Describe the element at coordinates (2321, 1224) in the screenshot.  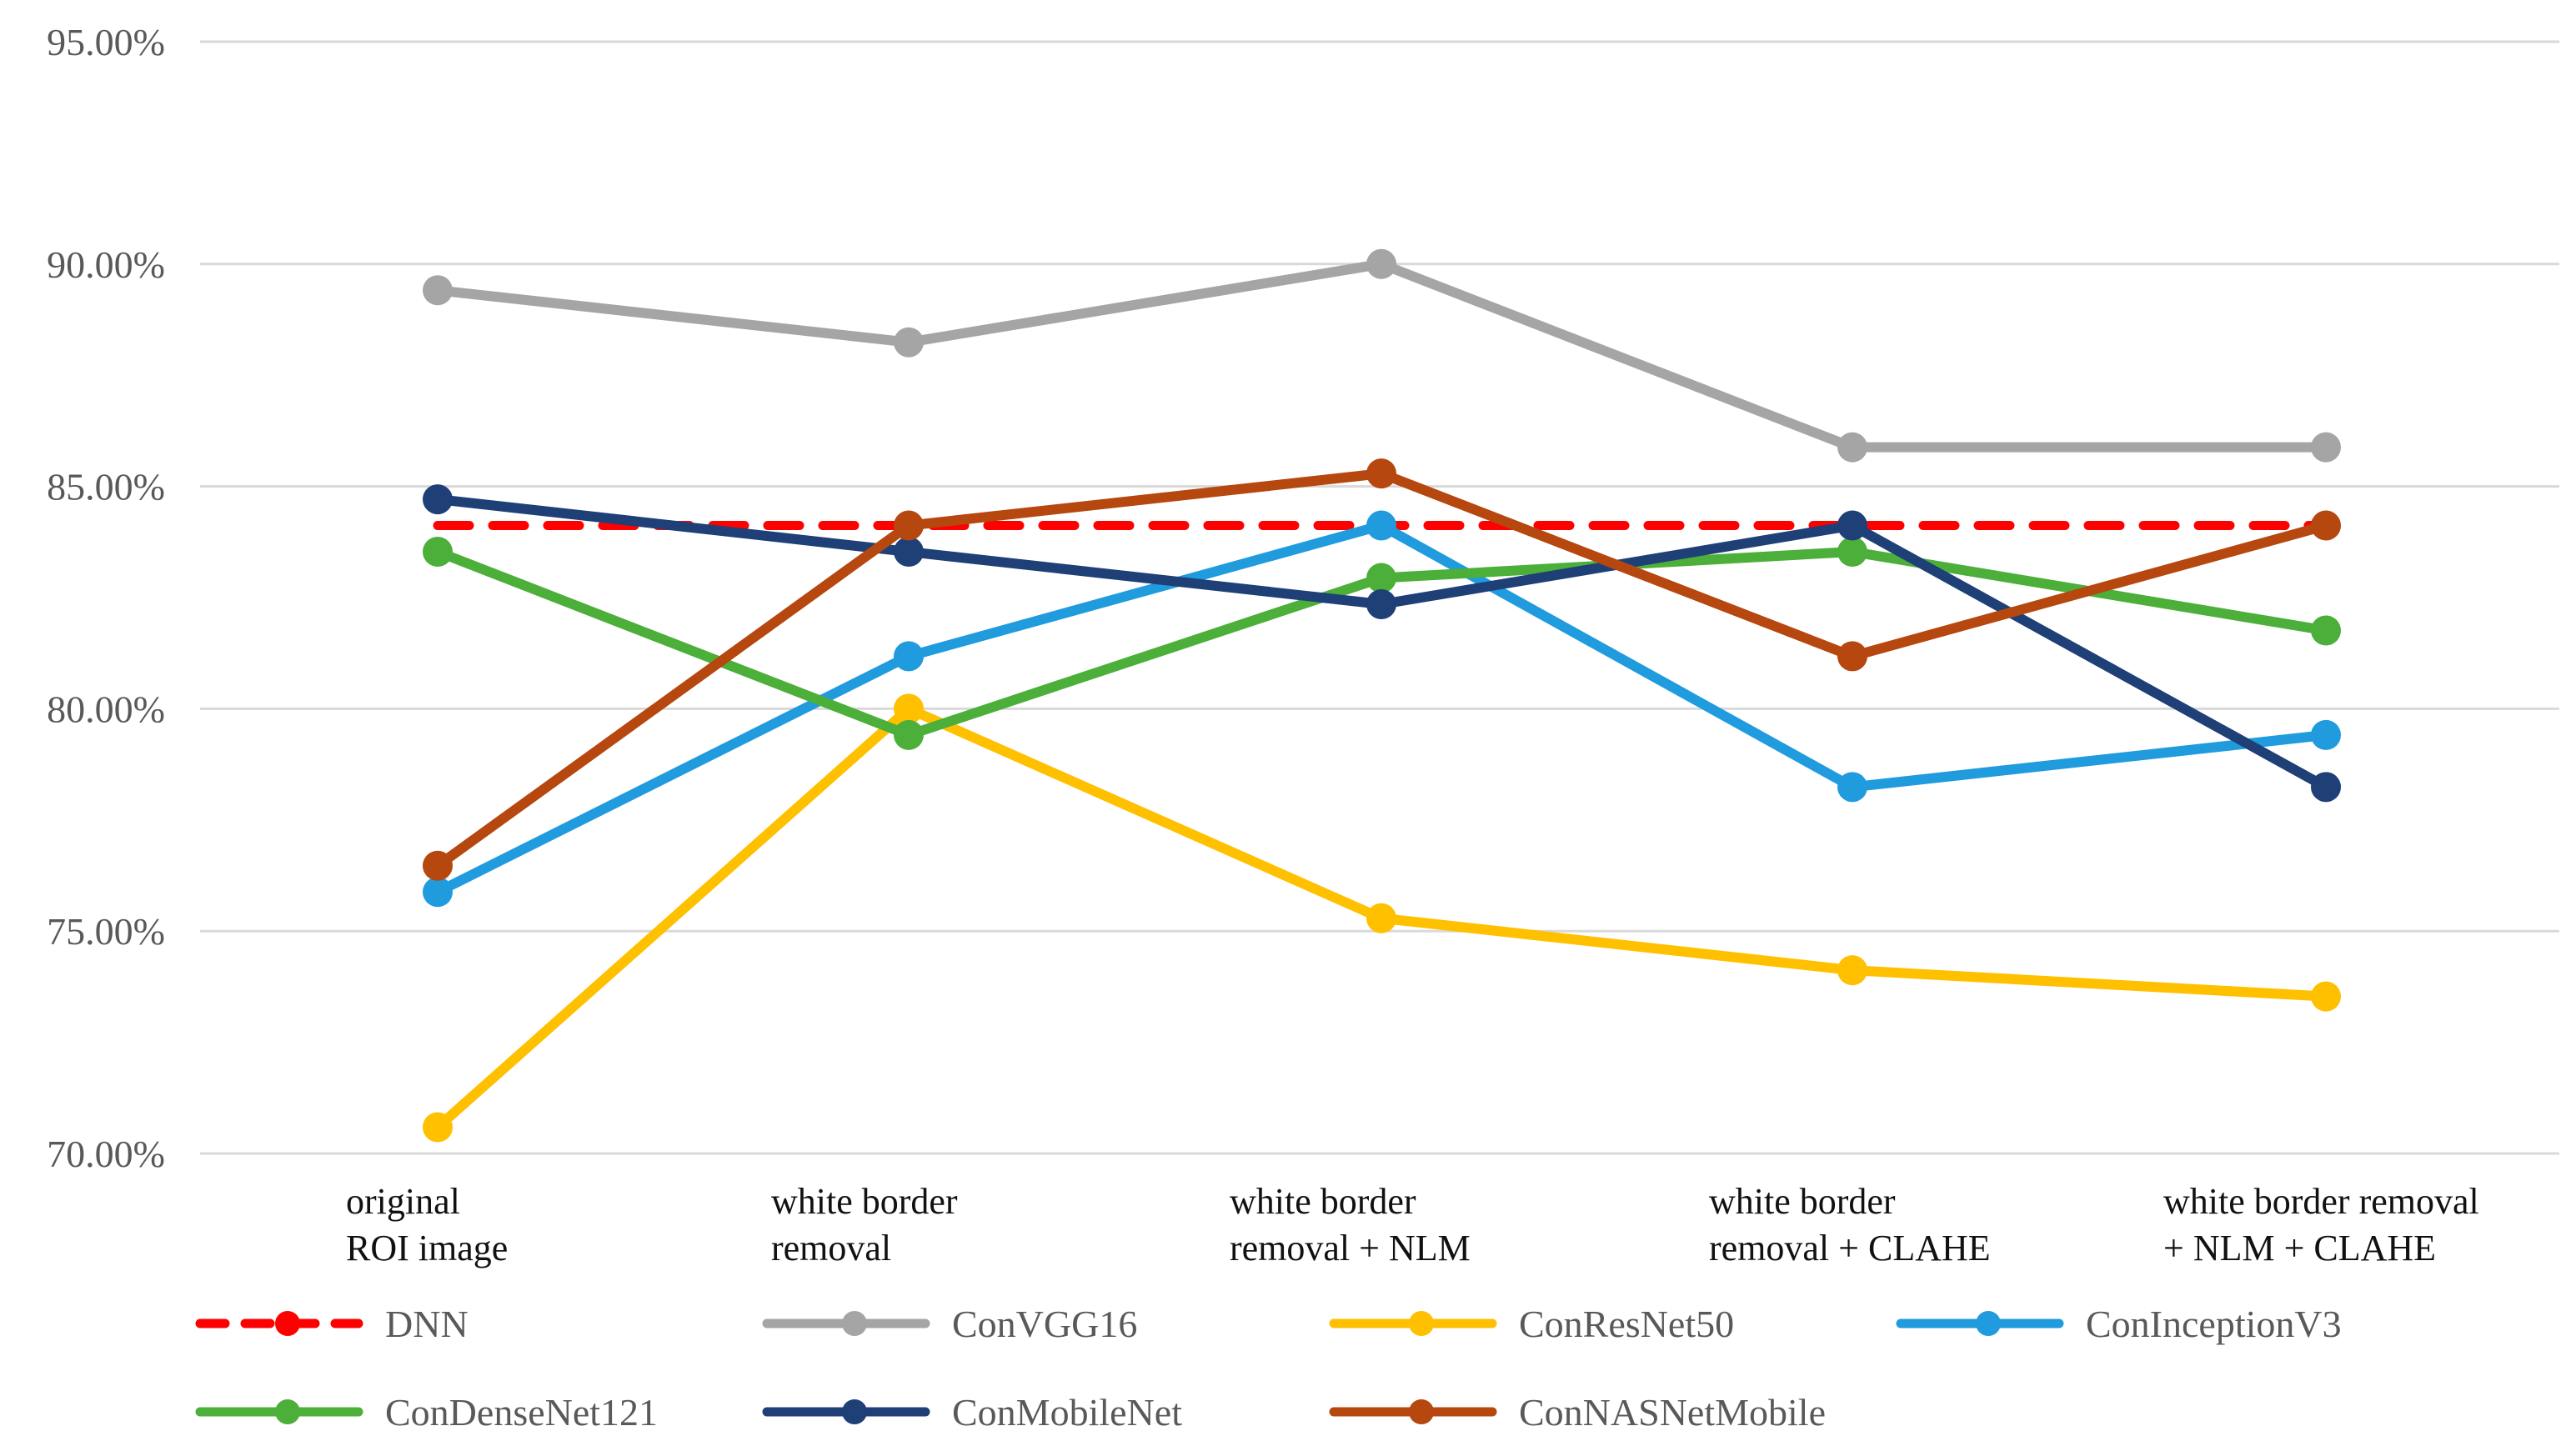
I see `x-category-label: white border removal + NLM + CLAHE` at that location.